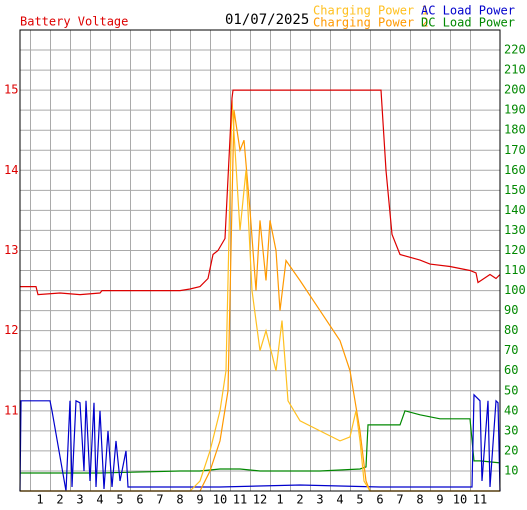  Describe the element at coordinates (371, 11) in the screenshot. I see `legend-entry: Charging Power 1` at that location.